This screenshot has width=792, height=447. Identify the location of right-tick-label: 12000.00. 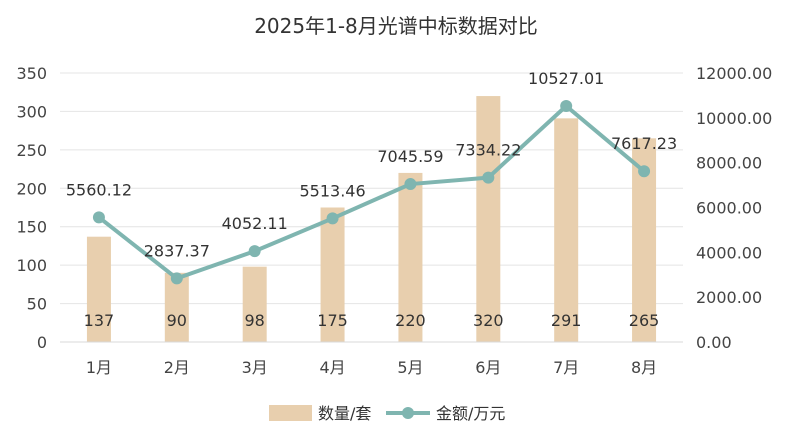
(734, 73).